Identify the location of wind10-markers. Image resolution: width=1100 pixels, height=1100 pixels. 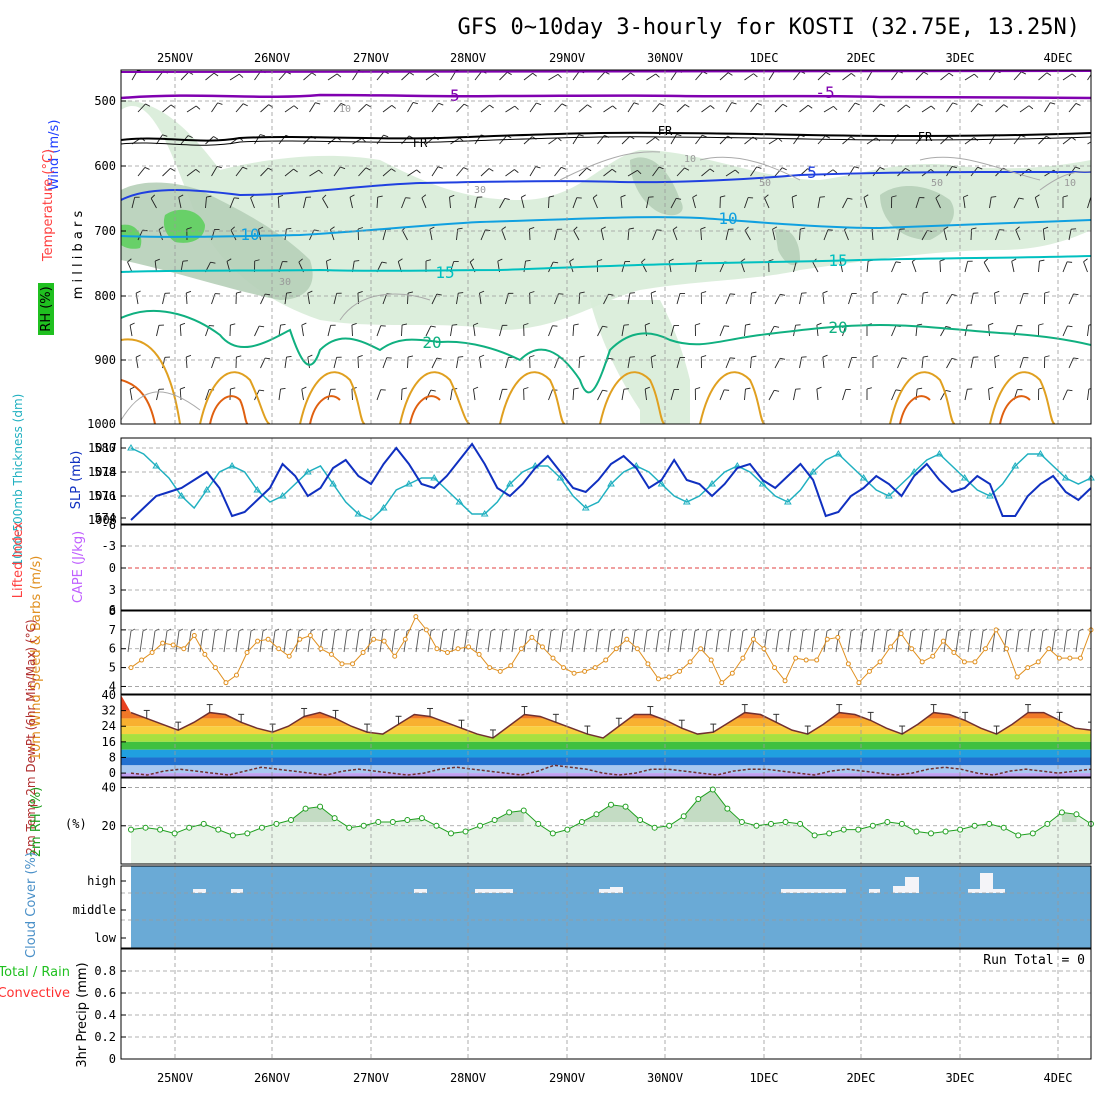
(611, 650).